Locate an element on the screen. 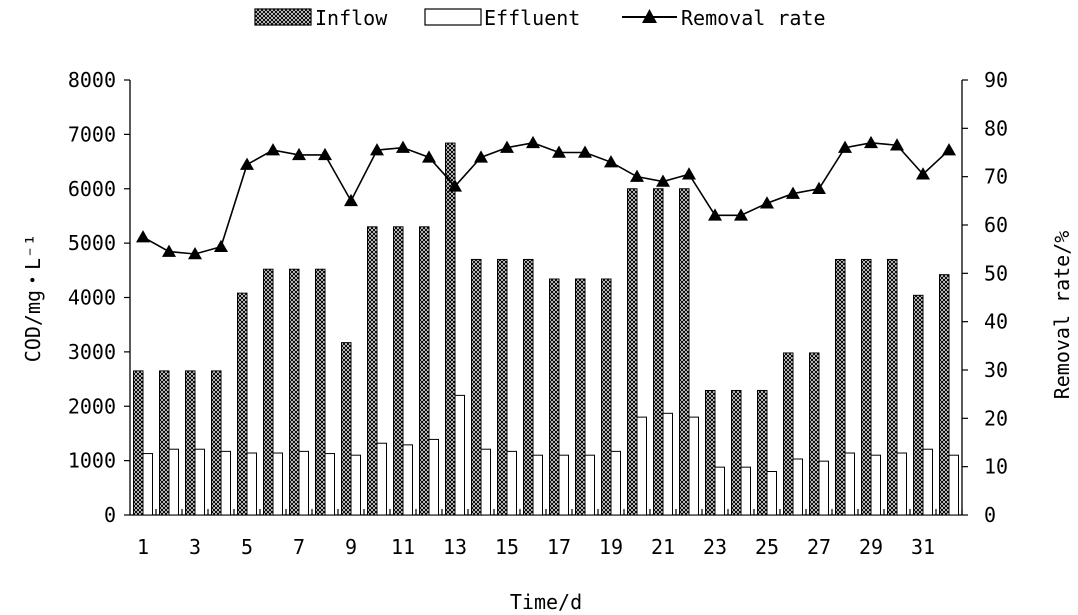 This screenshot has height=615, width=1078. x-axis-title: Time/d is located at coordinates (546, 602).